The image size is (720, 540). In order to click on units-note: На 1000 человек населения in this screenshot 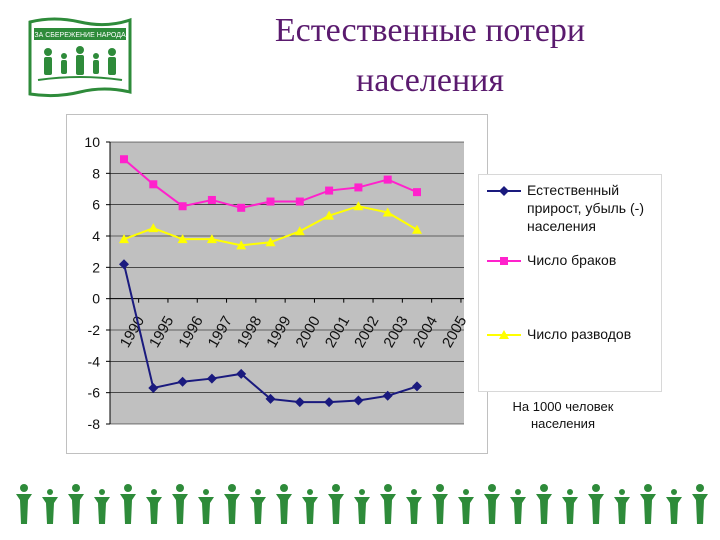, I will do `click(563, 415)`.